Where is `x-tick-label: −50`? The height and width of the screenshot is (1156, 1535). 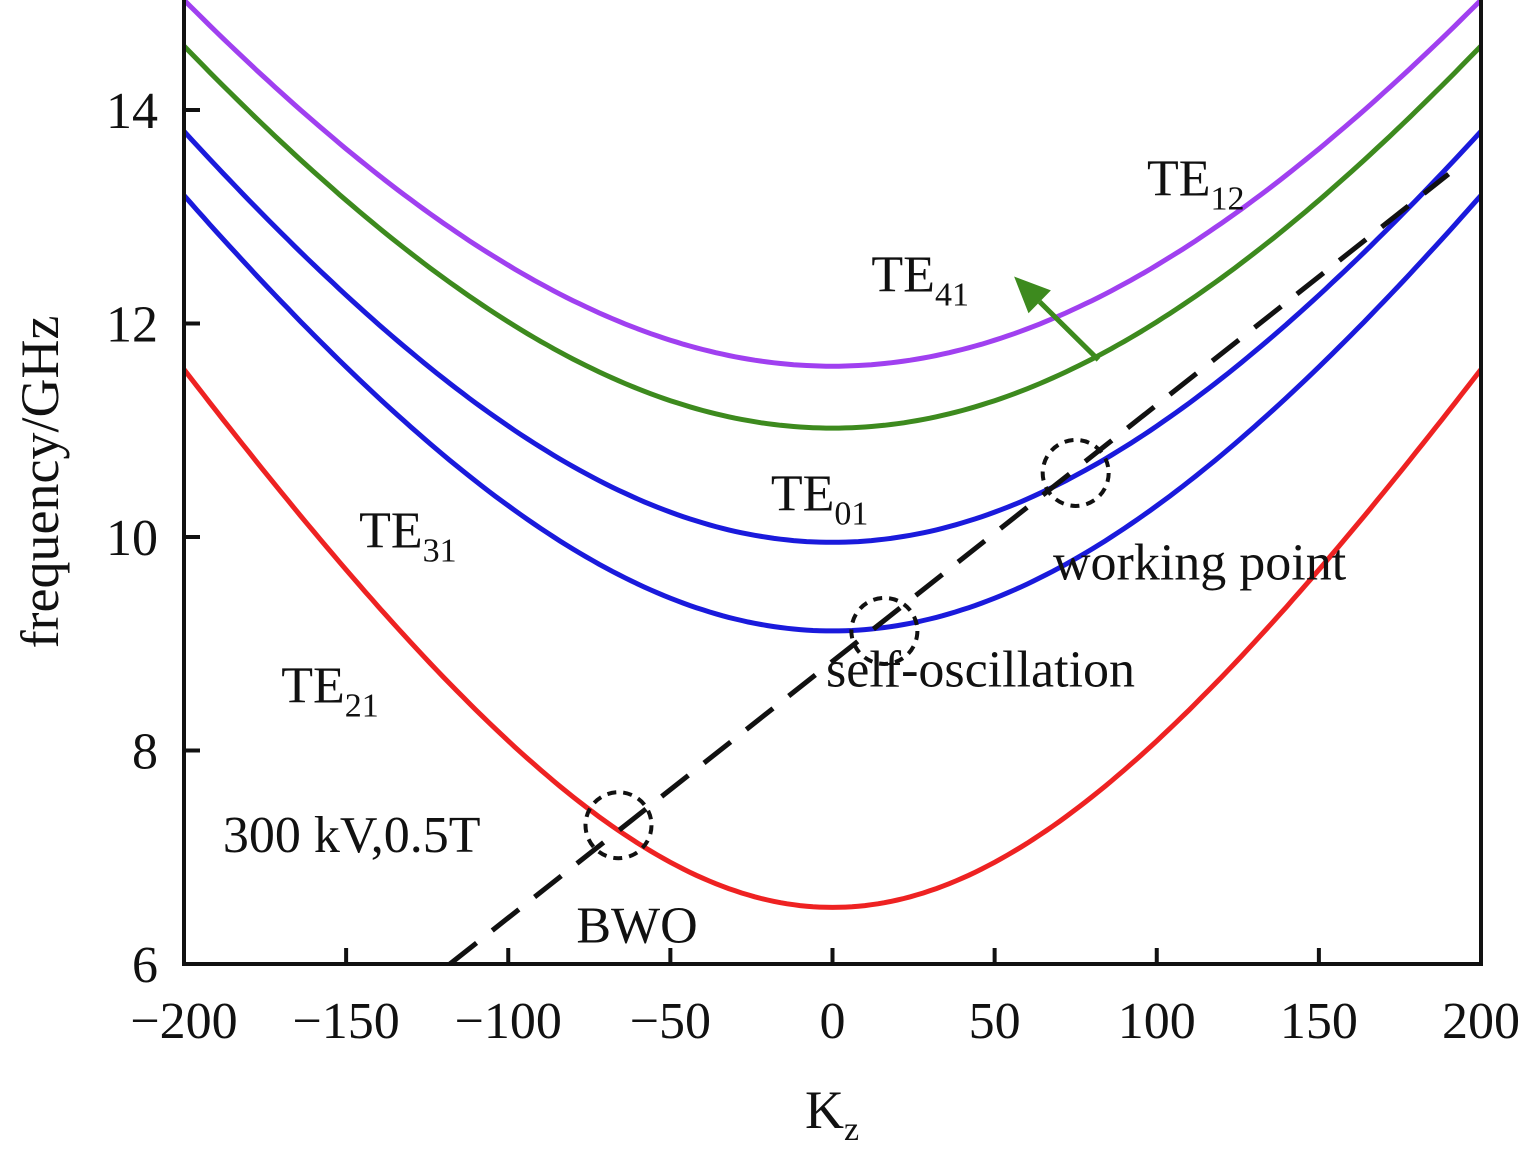 x-tick-label: −50 is located at coordinates (670, 1021).